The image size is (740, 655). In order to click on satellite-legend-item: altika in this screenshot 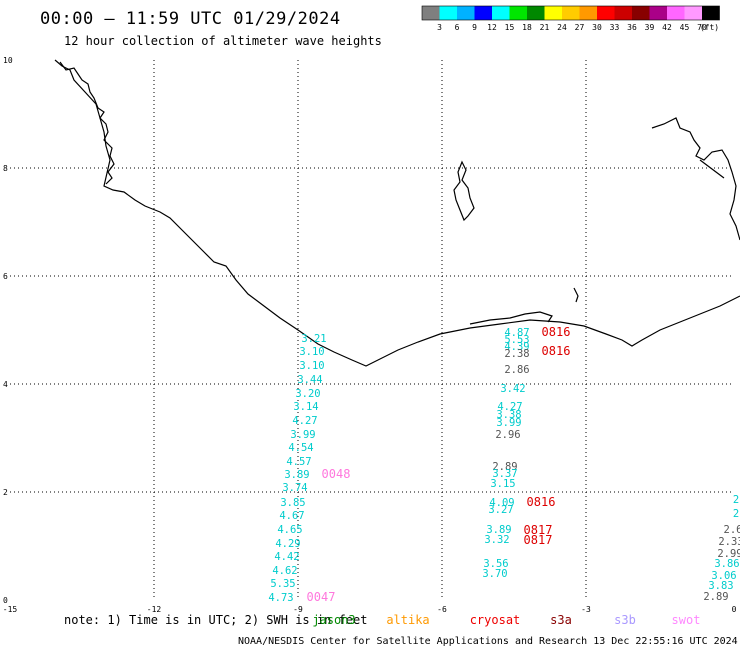, I will do `click(407, 620)`.